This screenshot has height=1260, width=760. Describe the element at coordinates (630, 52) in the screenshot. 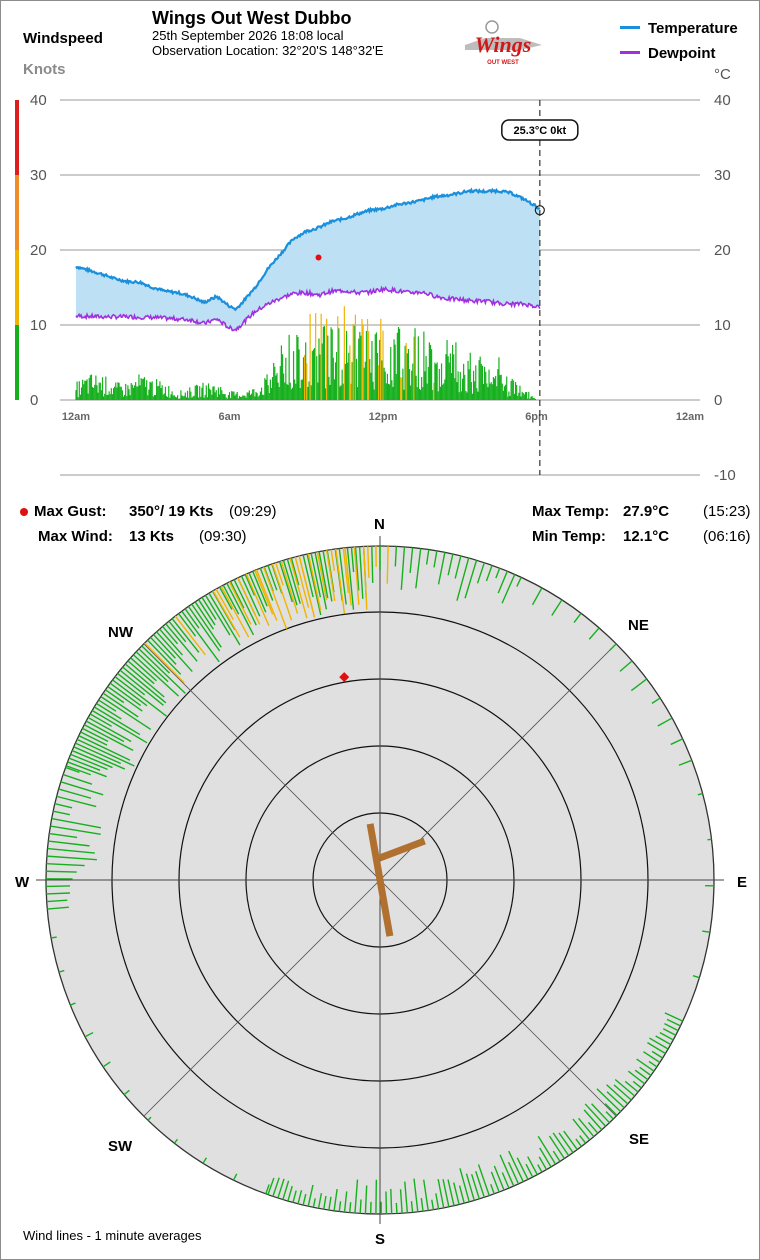

I see `dewpoint-swatch` at that location.